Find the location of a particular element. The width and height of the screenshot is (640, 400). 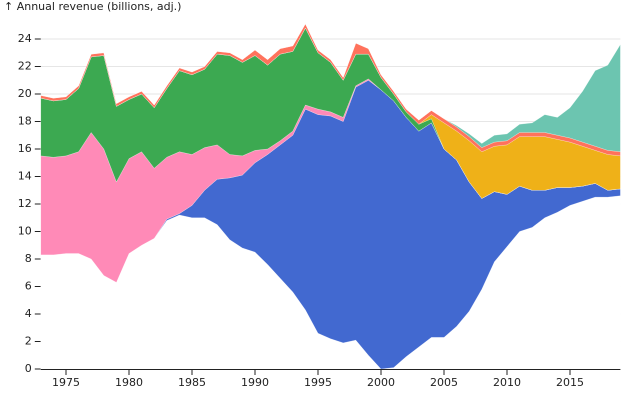

x-tick-label: 2000 is located at coordinates (381, 382).